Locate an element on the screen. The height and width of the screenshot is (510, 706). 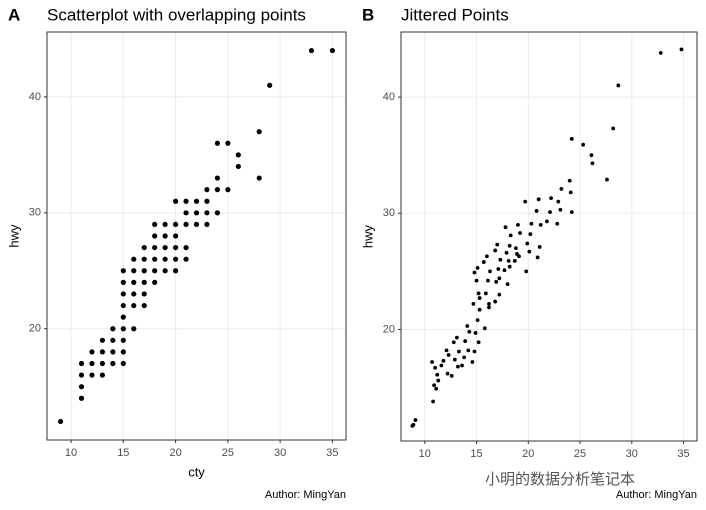
y-tick-label: 20 is located at coordinates (35, 329).